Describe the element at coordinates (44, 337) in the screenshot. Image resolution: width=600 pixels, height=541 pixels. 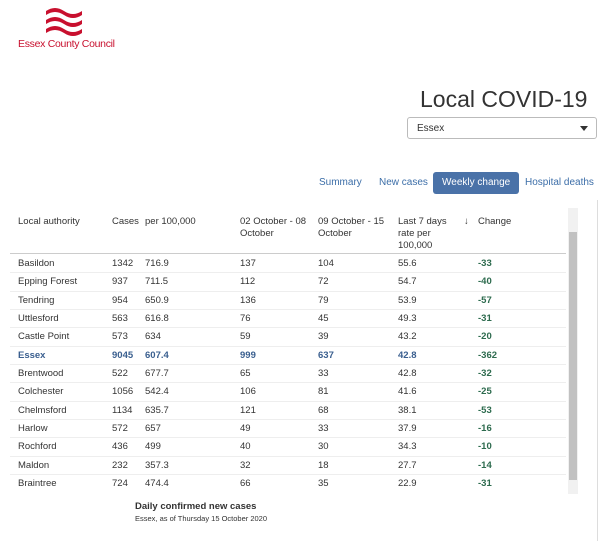
I see `table-cell: Castle Point` at that location.